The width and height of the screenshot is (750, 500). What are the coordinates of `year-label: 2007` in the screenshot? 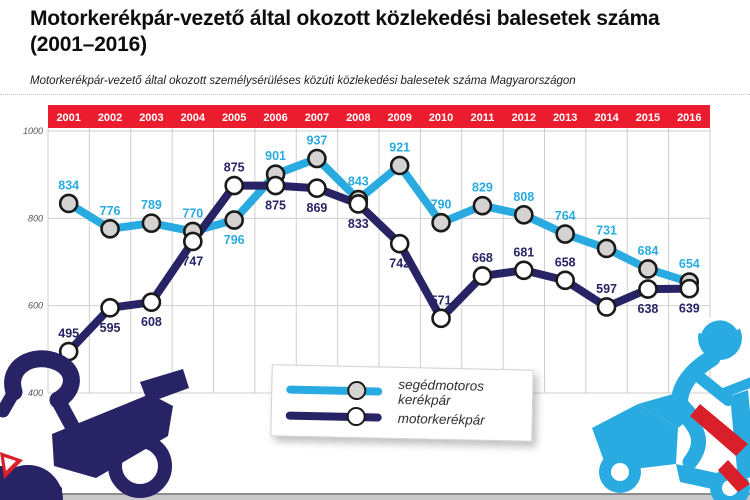 It's located at (317, 118).